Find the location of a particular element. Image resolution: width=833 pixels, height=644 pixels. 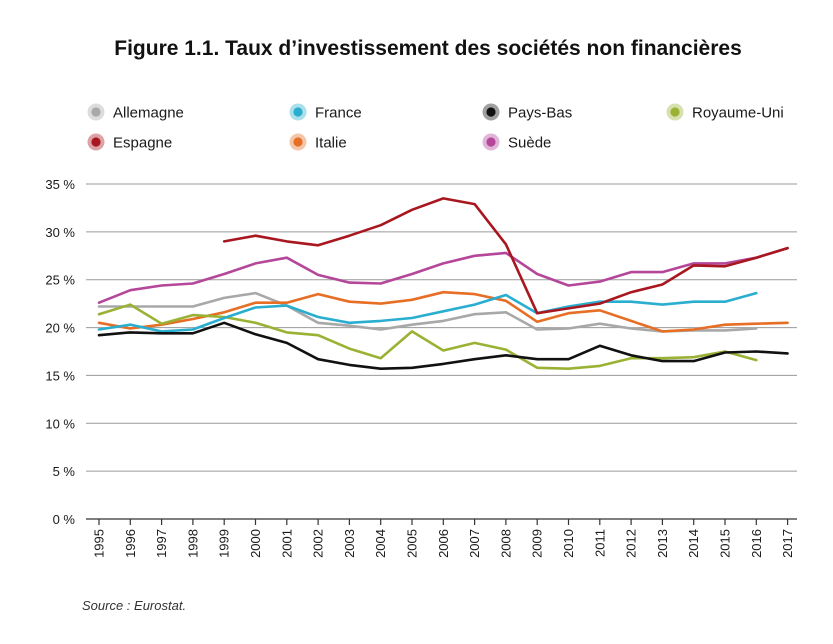

legend-label: Allemagne is located at coordinates (148, 113).